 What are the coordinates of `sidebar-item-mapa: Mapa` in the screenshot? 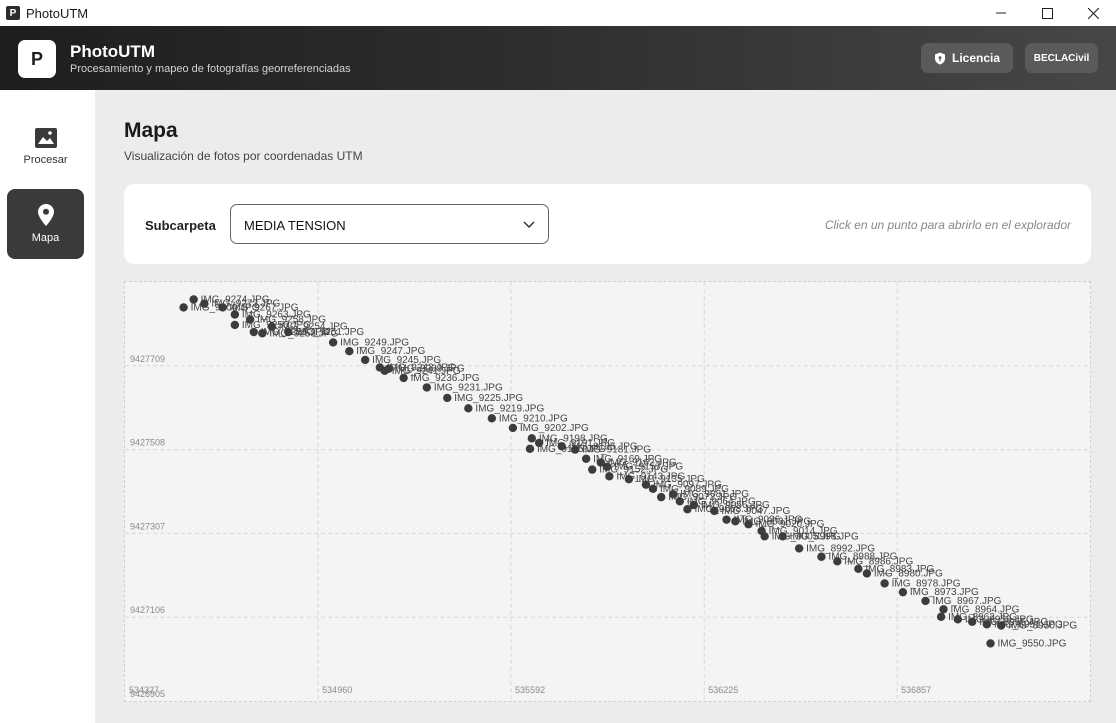 It's located at (45, 224).